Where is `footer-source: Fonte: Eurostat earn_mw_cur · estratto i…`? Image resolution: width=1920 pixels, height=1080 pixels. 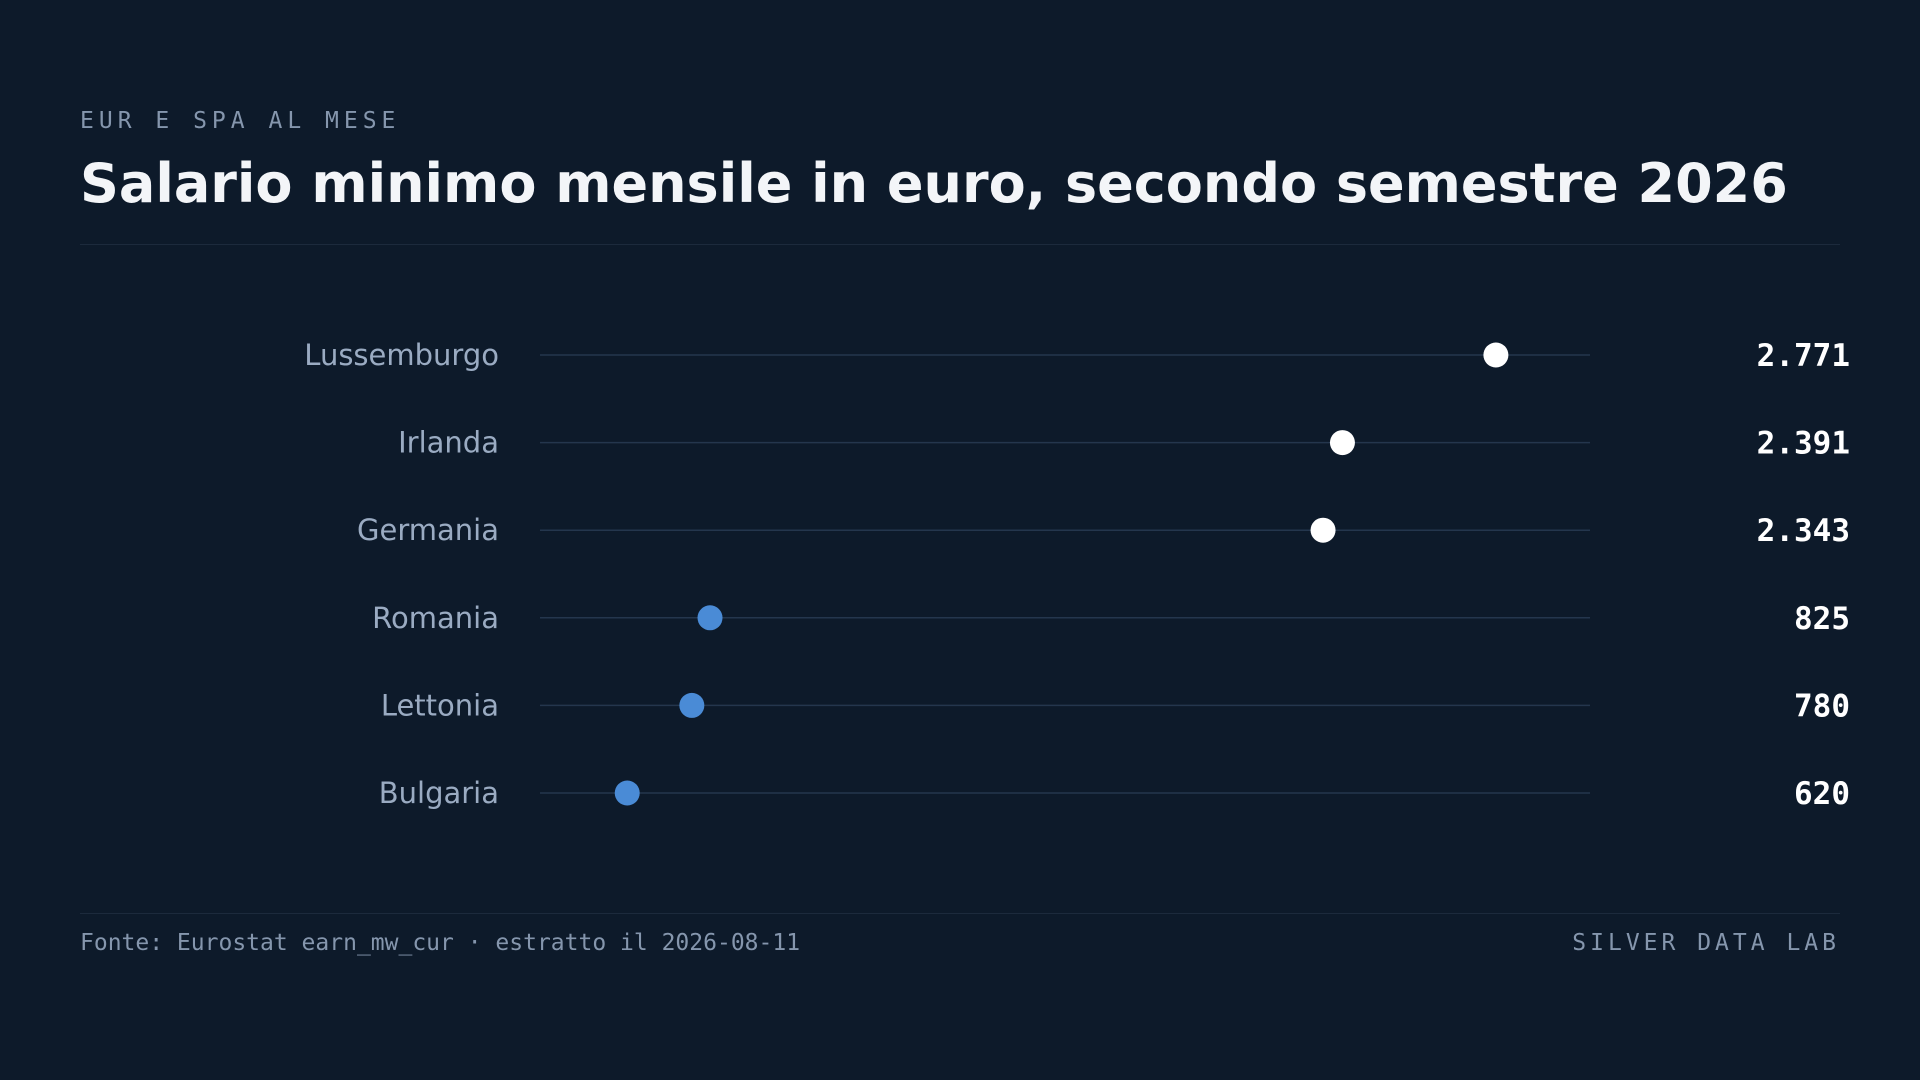 footer-source: Fonte: Eurostat earn_mw_cur · estratto i… is located at coordinates (440, 943).